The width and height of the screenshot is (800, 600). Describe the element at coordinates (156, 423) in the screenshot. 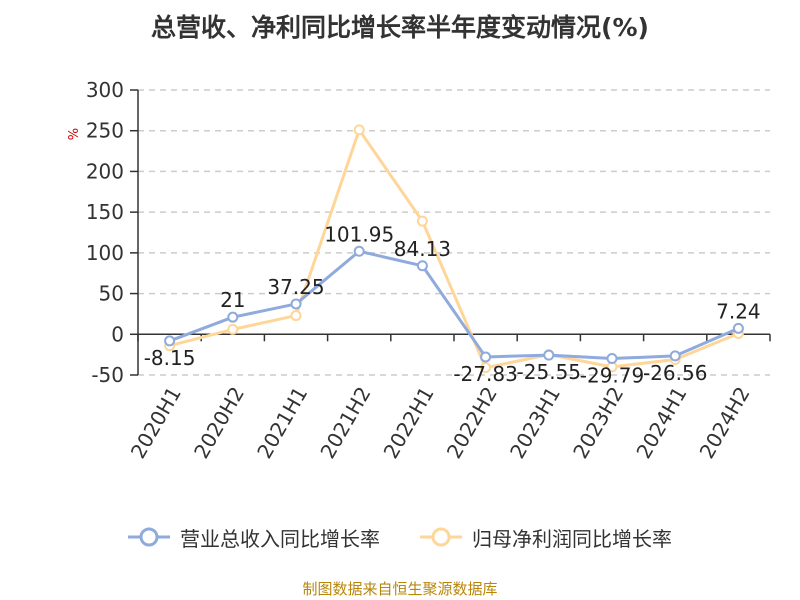

I see `x-tick-label: 2020H1` at that location.